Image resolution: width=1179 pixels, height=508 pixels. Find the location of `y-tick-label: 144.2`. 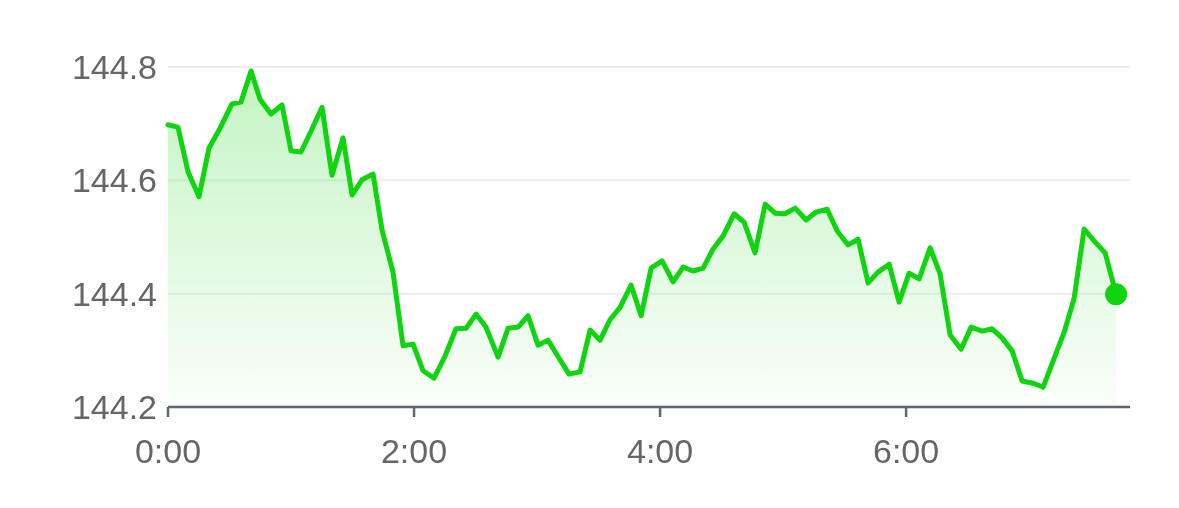

y-tick-label: 144.2 is located at coordinates (114, 407).